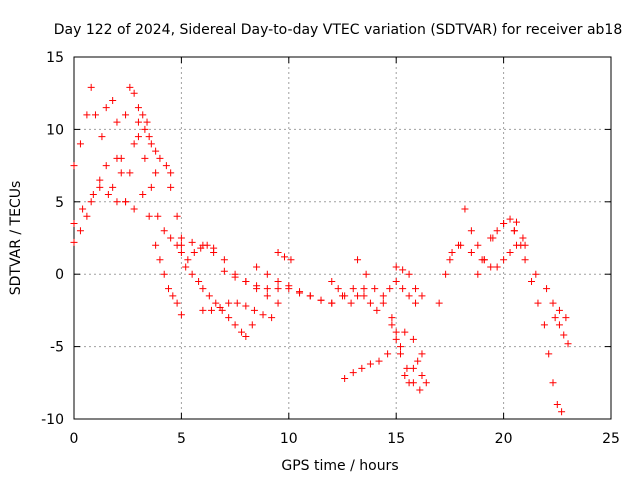  Describe the element at coordinates (339, 466) in the screenshot. I see `x-axis-label: GPS time / hours` at that location.